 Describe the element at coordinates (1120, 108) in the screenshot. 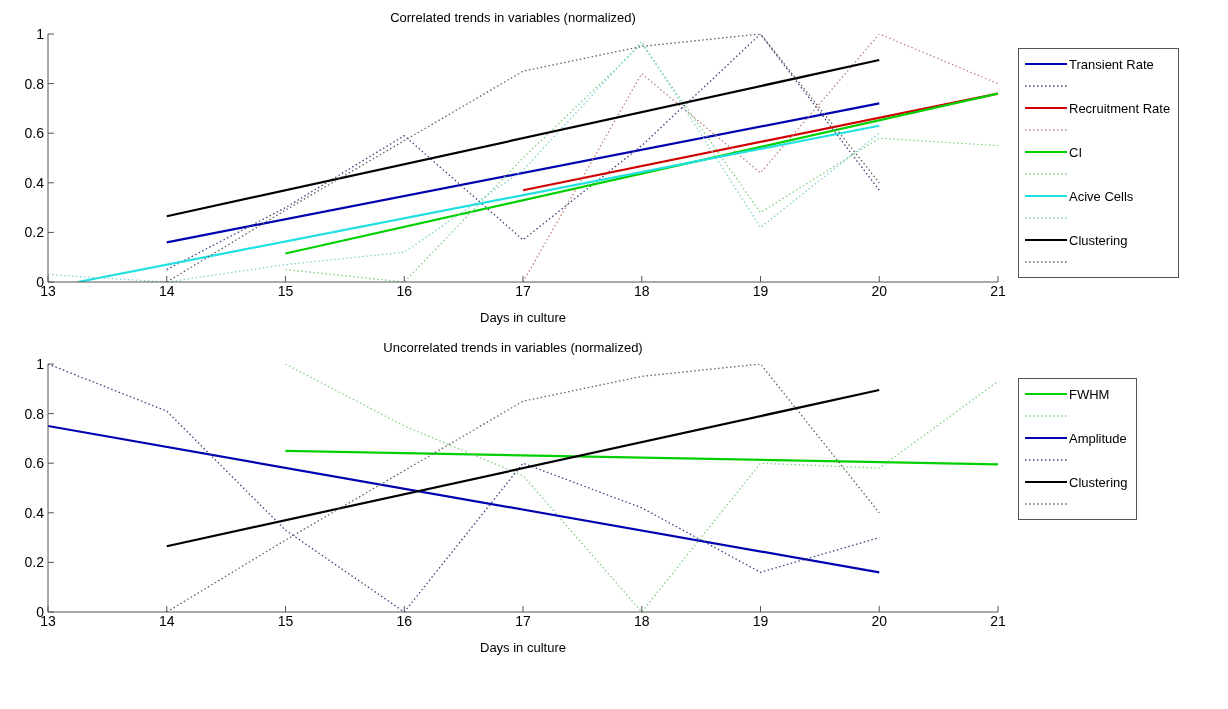

I see `legend-label: Recruitment Rate` at that location.